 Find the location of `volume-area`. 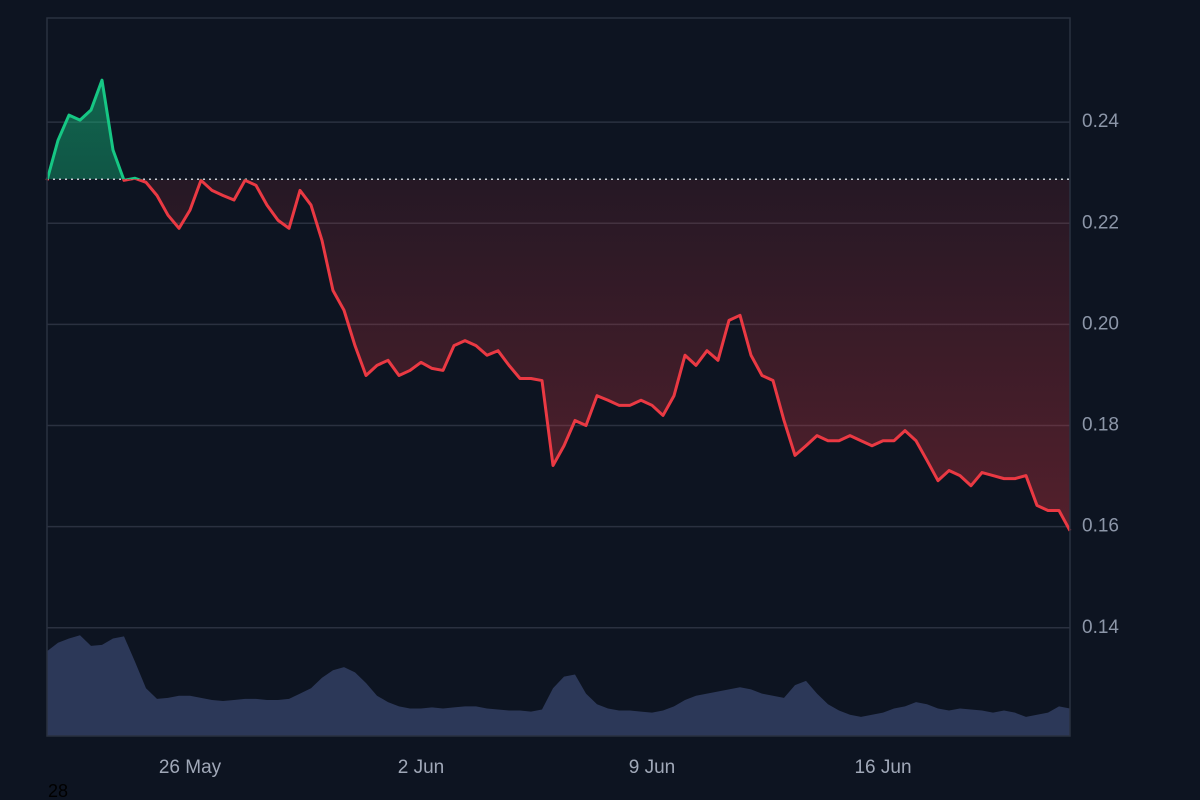

volume-area is located at coordinates (558, 685).